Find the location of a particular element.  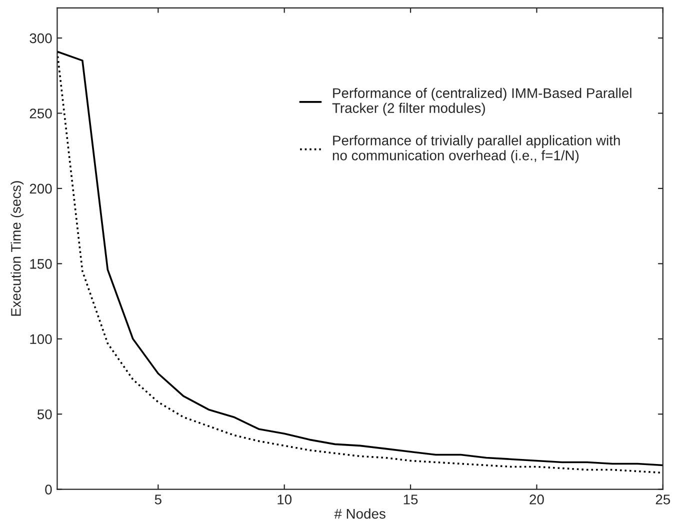

y-tick-label: 250 is located at coordinates (41, 113).